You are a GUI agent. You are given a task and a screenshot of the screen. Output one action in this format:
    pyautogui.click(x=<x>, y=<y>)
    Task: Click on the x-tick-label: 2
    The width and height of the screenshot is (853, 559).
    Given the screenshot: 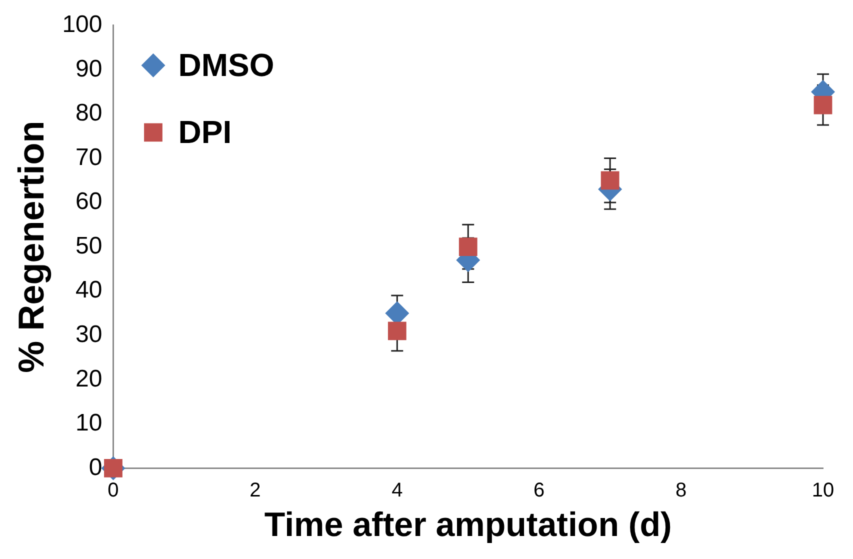 What is the action you would take?
    pyautogui.click(x=255, y=491)
    